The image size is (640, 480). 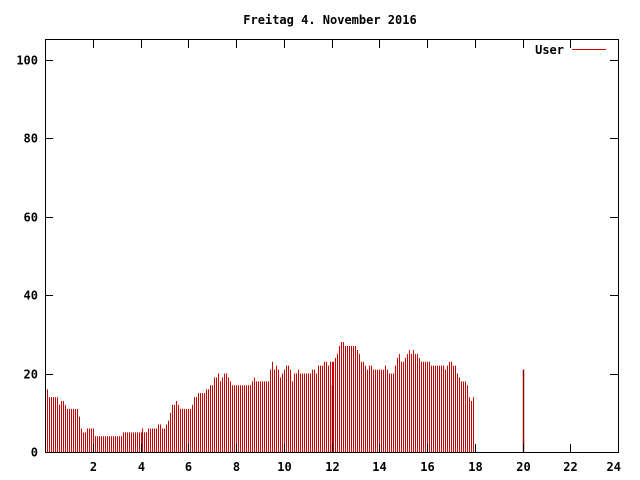 What do you see at coordinates (549, 50) in the screenshot?
I see `legend-label: User` at bounding box center [549, 50].